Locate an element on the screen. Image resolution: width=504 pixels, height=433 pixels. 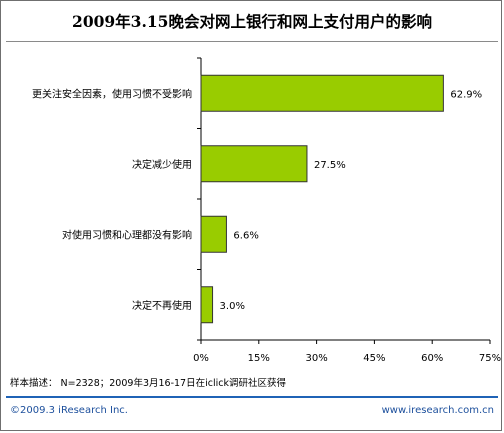
copyright-text: ©2009.3 iResearch Inc. is located at coordinates (69, 410).